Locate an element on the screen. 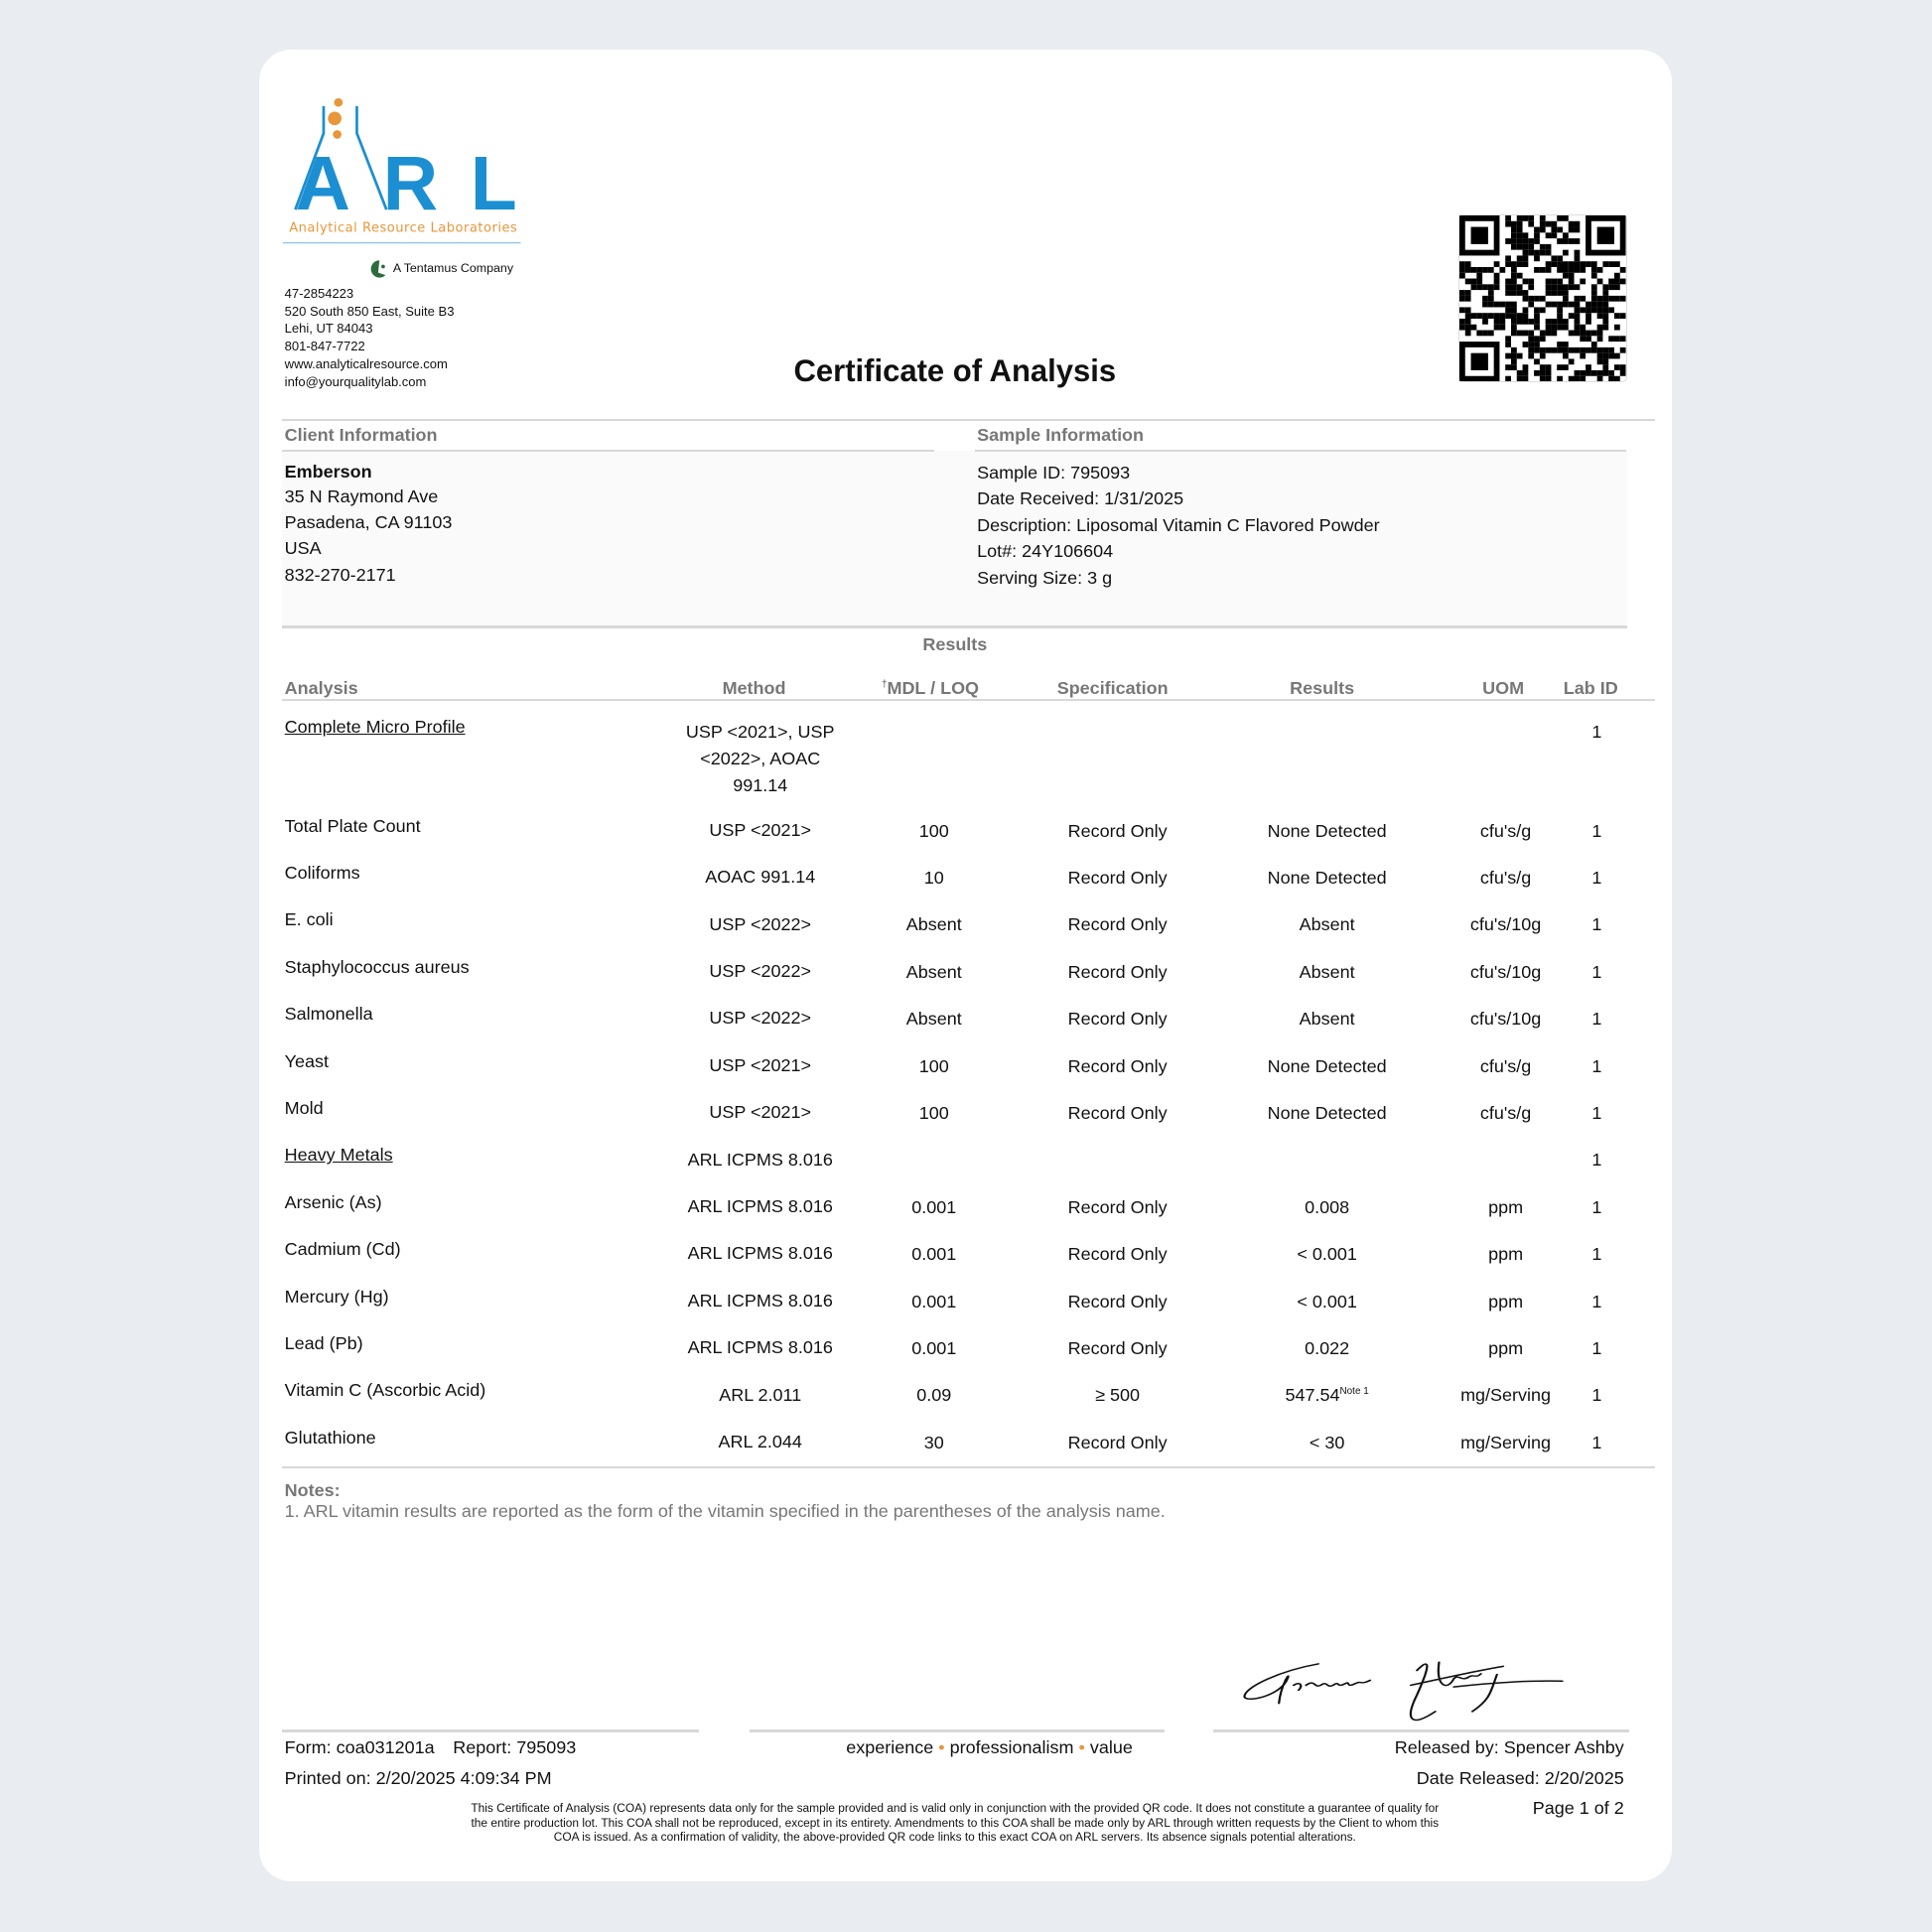 Image resolution: width=1932 pixels, height=1932 pixels. method-value: USP <2022> is located at coordinates (760, 971).